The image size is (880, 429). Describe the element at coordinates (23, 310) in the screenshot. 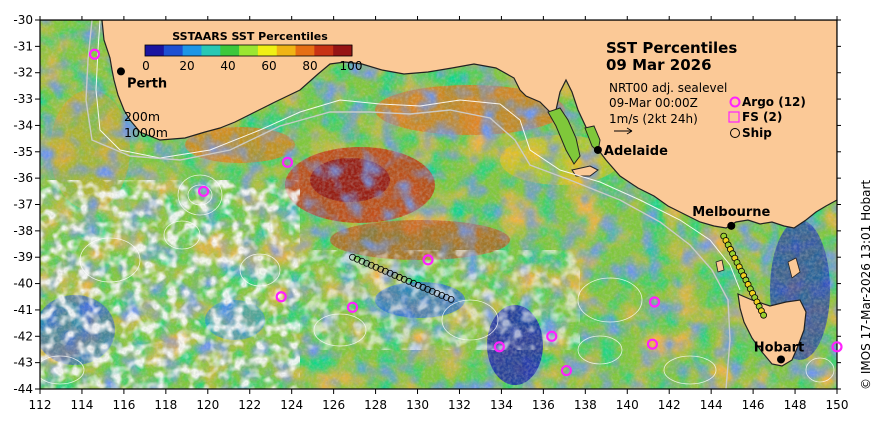

I see `y-tick-label: -41` at that location.